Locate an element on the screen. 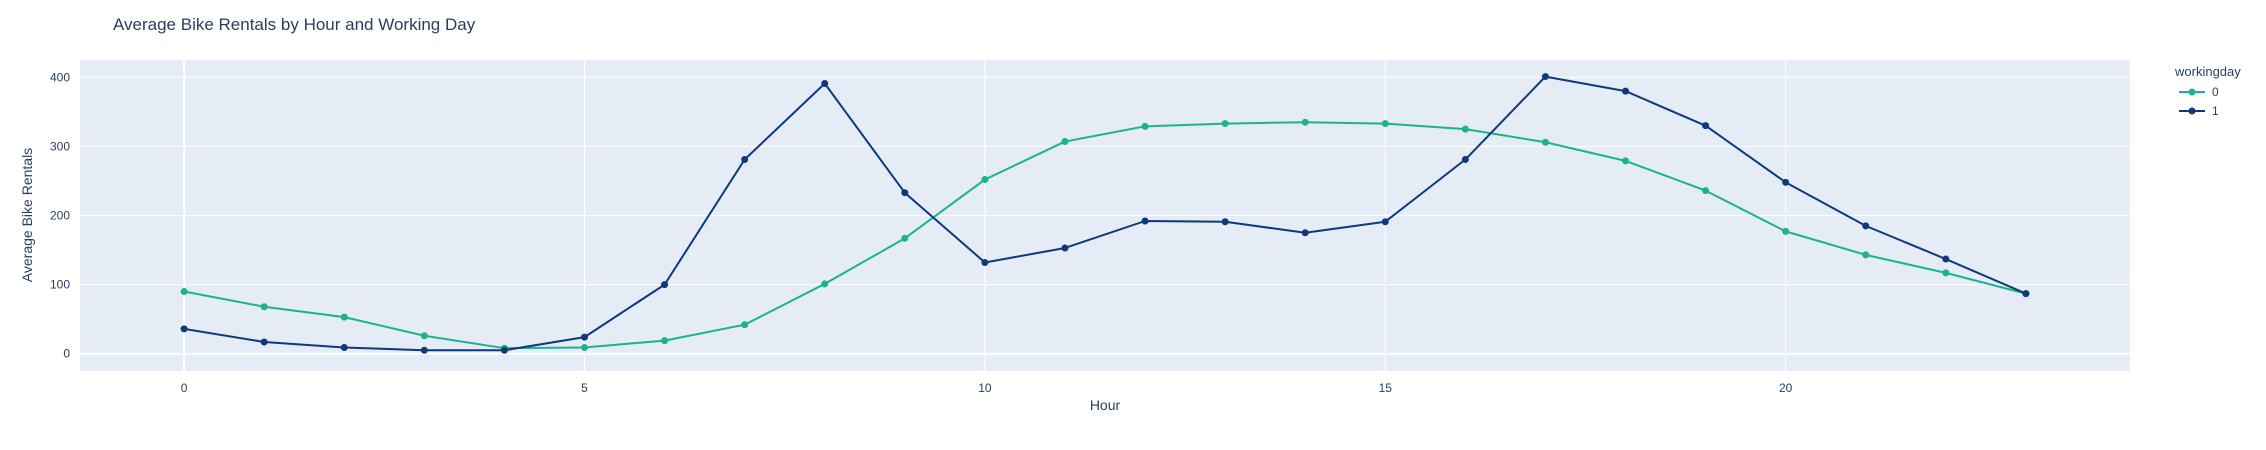  y-tick-label: 200 is located at coordinates (60, 216).